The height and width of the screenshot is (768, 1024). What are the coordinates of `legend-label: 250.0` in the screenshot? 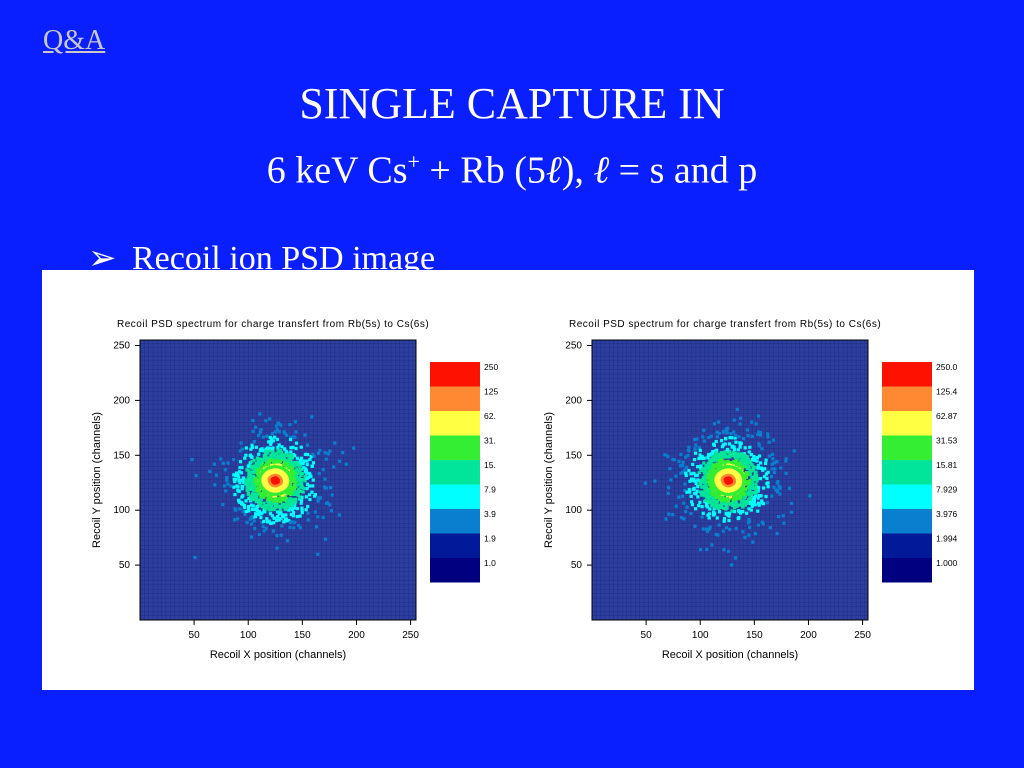 It's located at (947, 367).